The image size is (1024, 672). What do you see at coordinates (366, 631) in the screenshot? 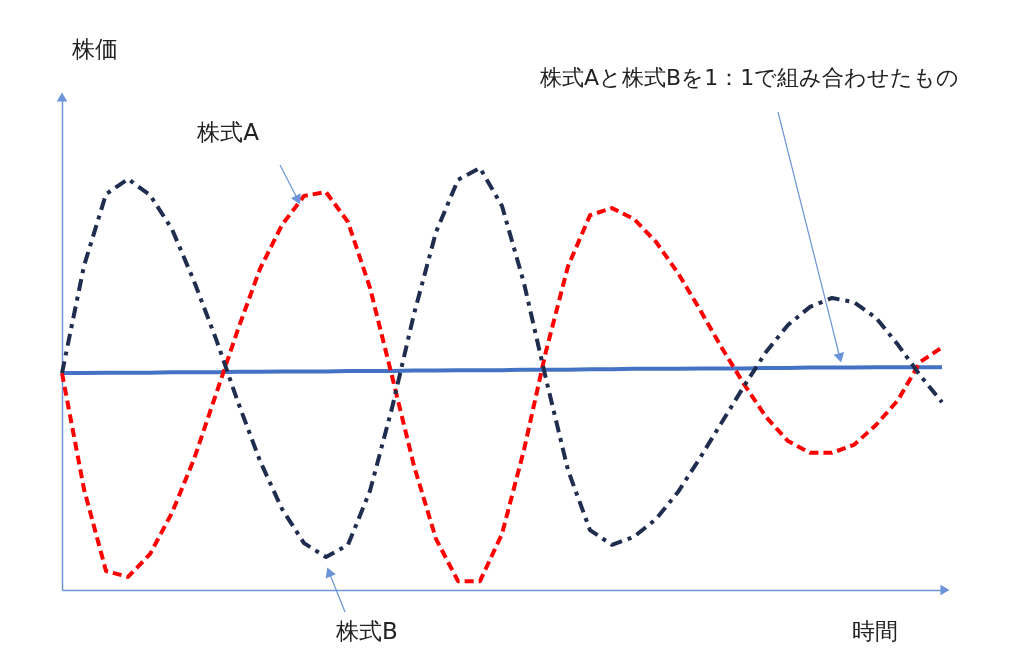
I see `text: 株式B` at bounding box center [366, 631].